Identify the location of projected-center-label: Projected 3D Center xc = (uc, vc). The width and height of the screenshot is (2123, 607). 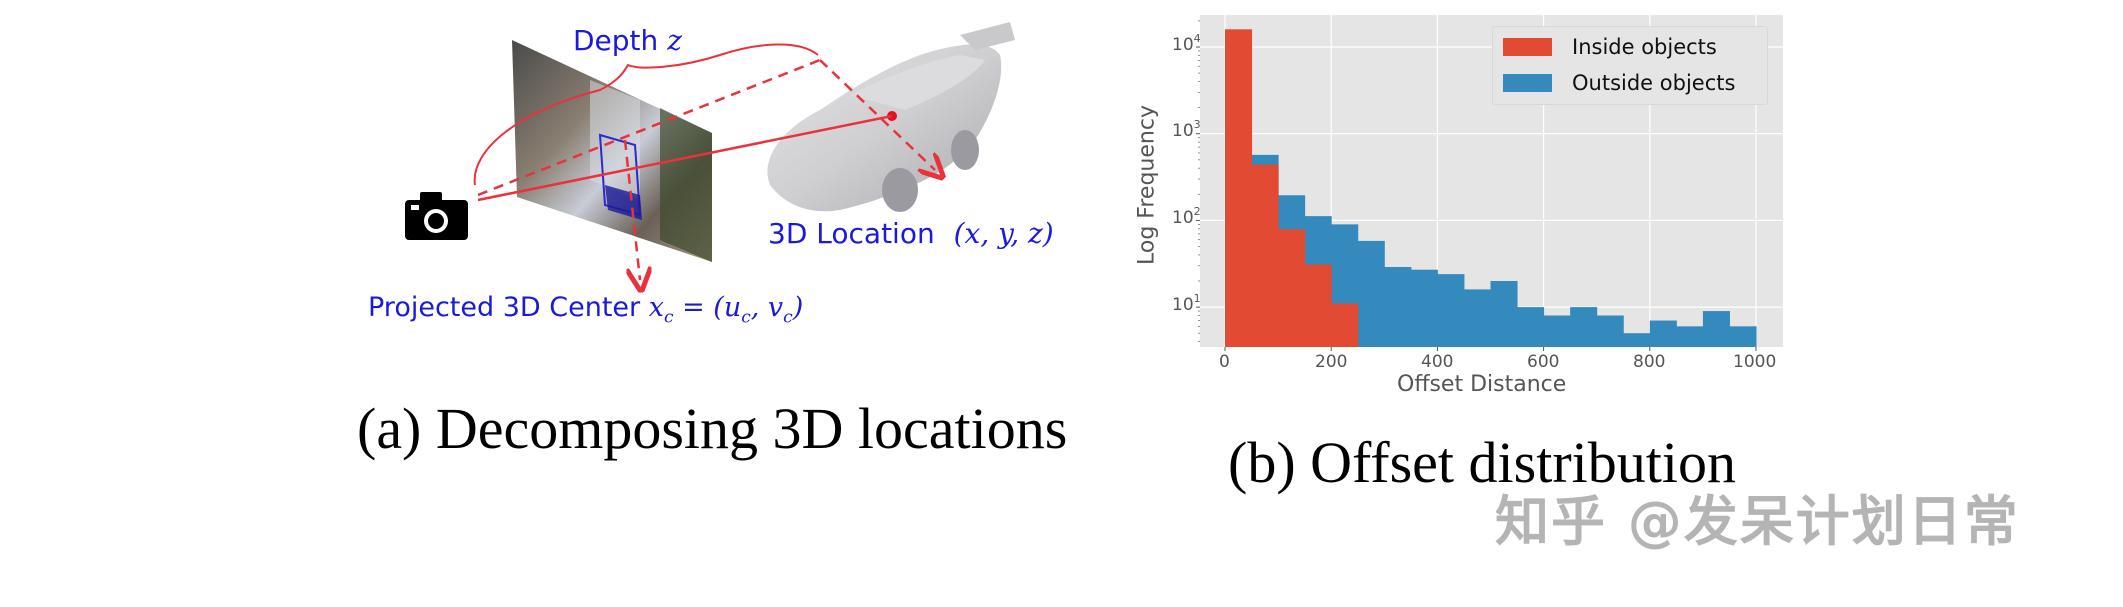
(585, 309).